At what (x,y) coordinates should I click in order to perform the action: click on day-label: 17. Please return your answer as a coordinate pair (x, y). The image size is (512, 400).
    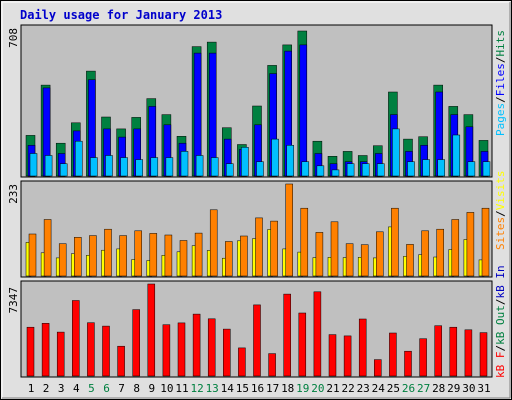
    Looking at the image, I should click on (272, 388).